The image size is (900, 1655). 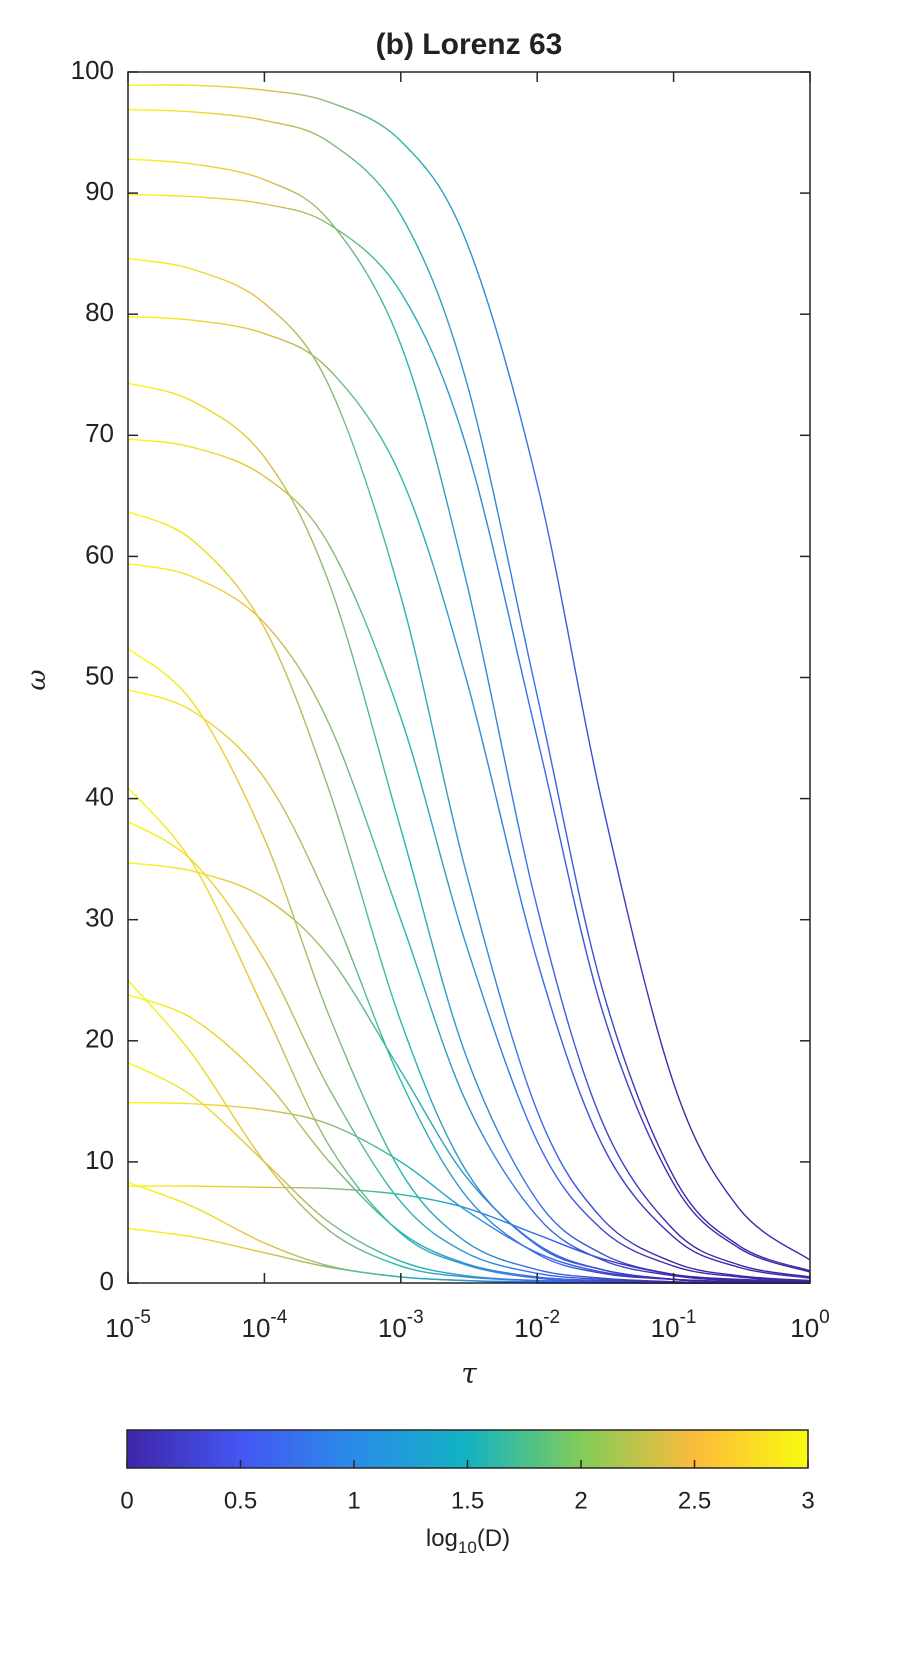 I want to click on x-tick-label: 10⁻², so click(x=537, y=1325).